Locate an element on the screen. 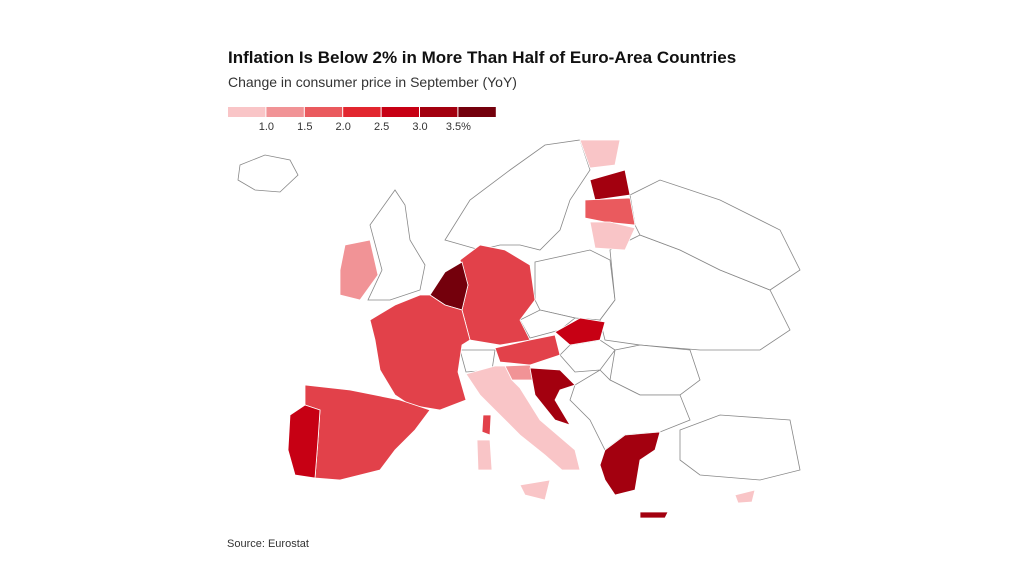  hungary is located at coordinates (587, 356).